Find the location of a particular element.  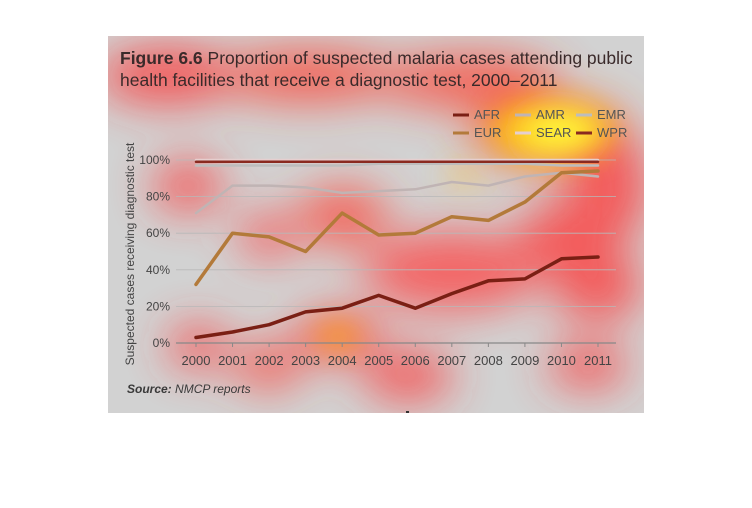

series-line-amr is located at coordinates (397, 193).